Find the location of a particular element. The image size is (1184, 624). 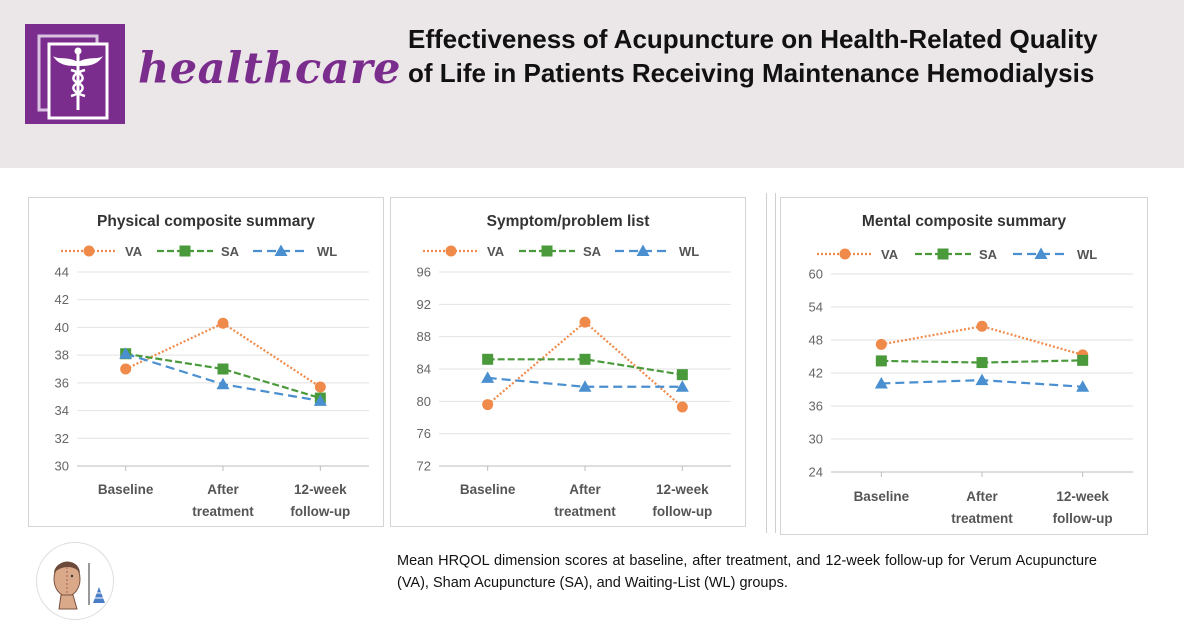

y-tick-label: 88 is located at coordinates (424, 336).